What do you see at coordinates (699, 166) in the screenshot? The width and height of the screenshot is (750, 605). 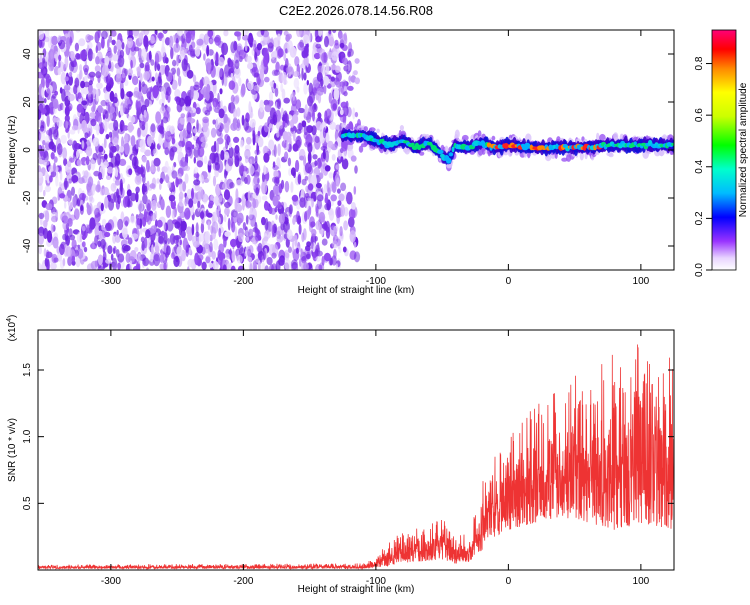 I see `colorbar-tick-label: 0.4` at bounding box center [699, 166].